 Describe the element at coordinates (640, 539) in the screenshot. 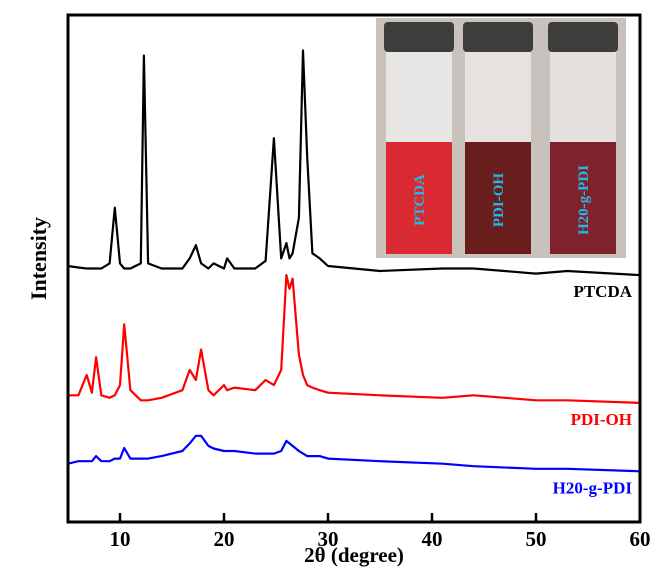

I see `x-tick-label: 60` at that location.